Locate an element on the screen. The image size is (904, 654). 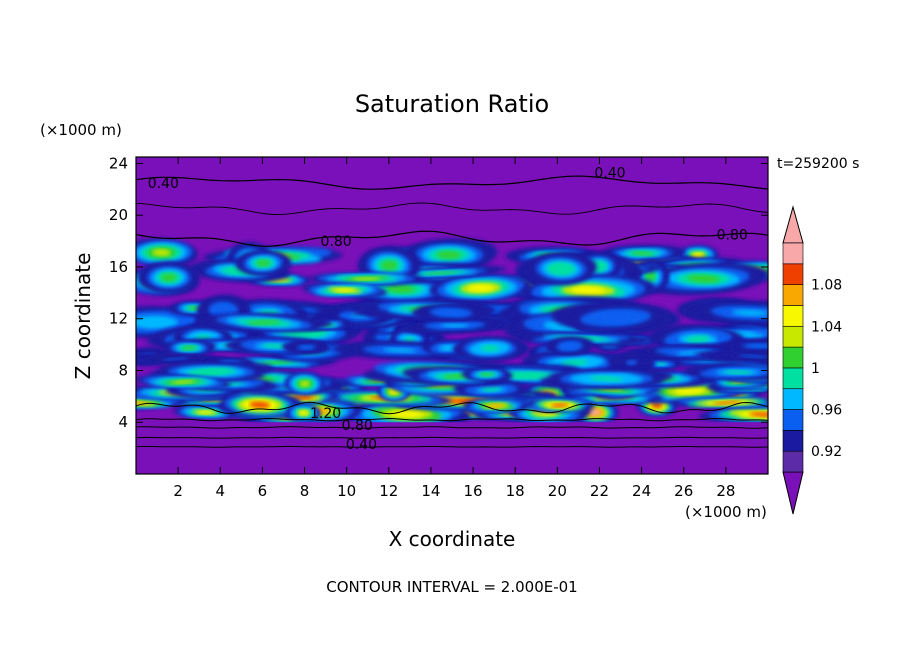
x-axis-label: X coordinate is located at coordinates (452, 539).